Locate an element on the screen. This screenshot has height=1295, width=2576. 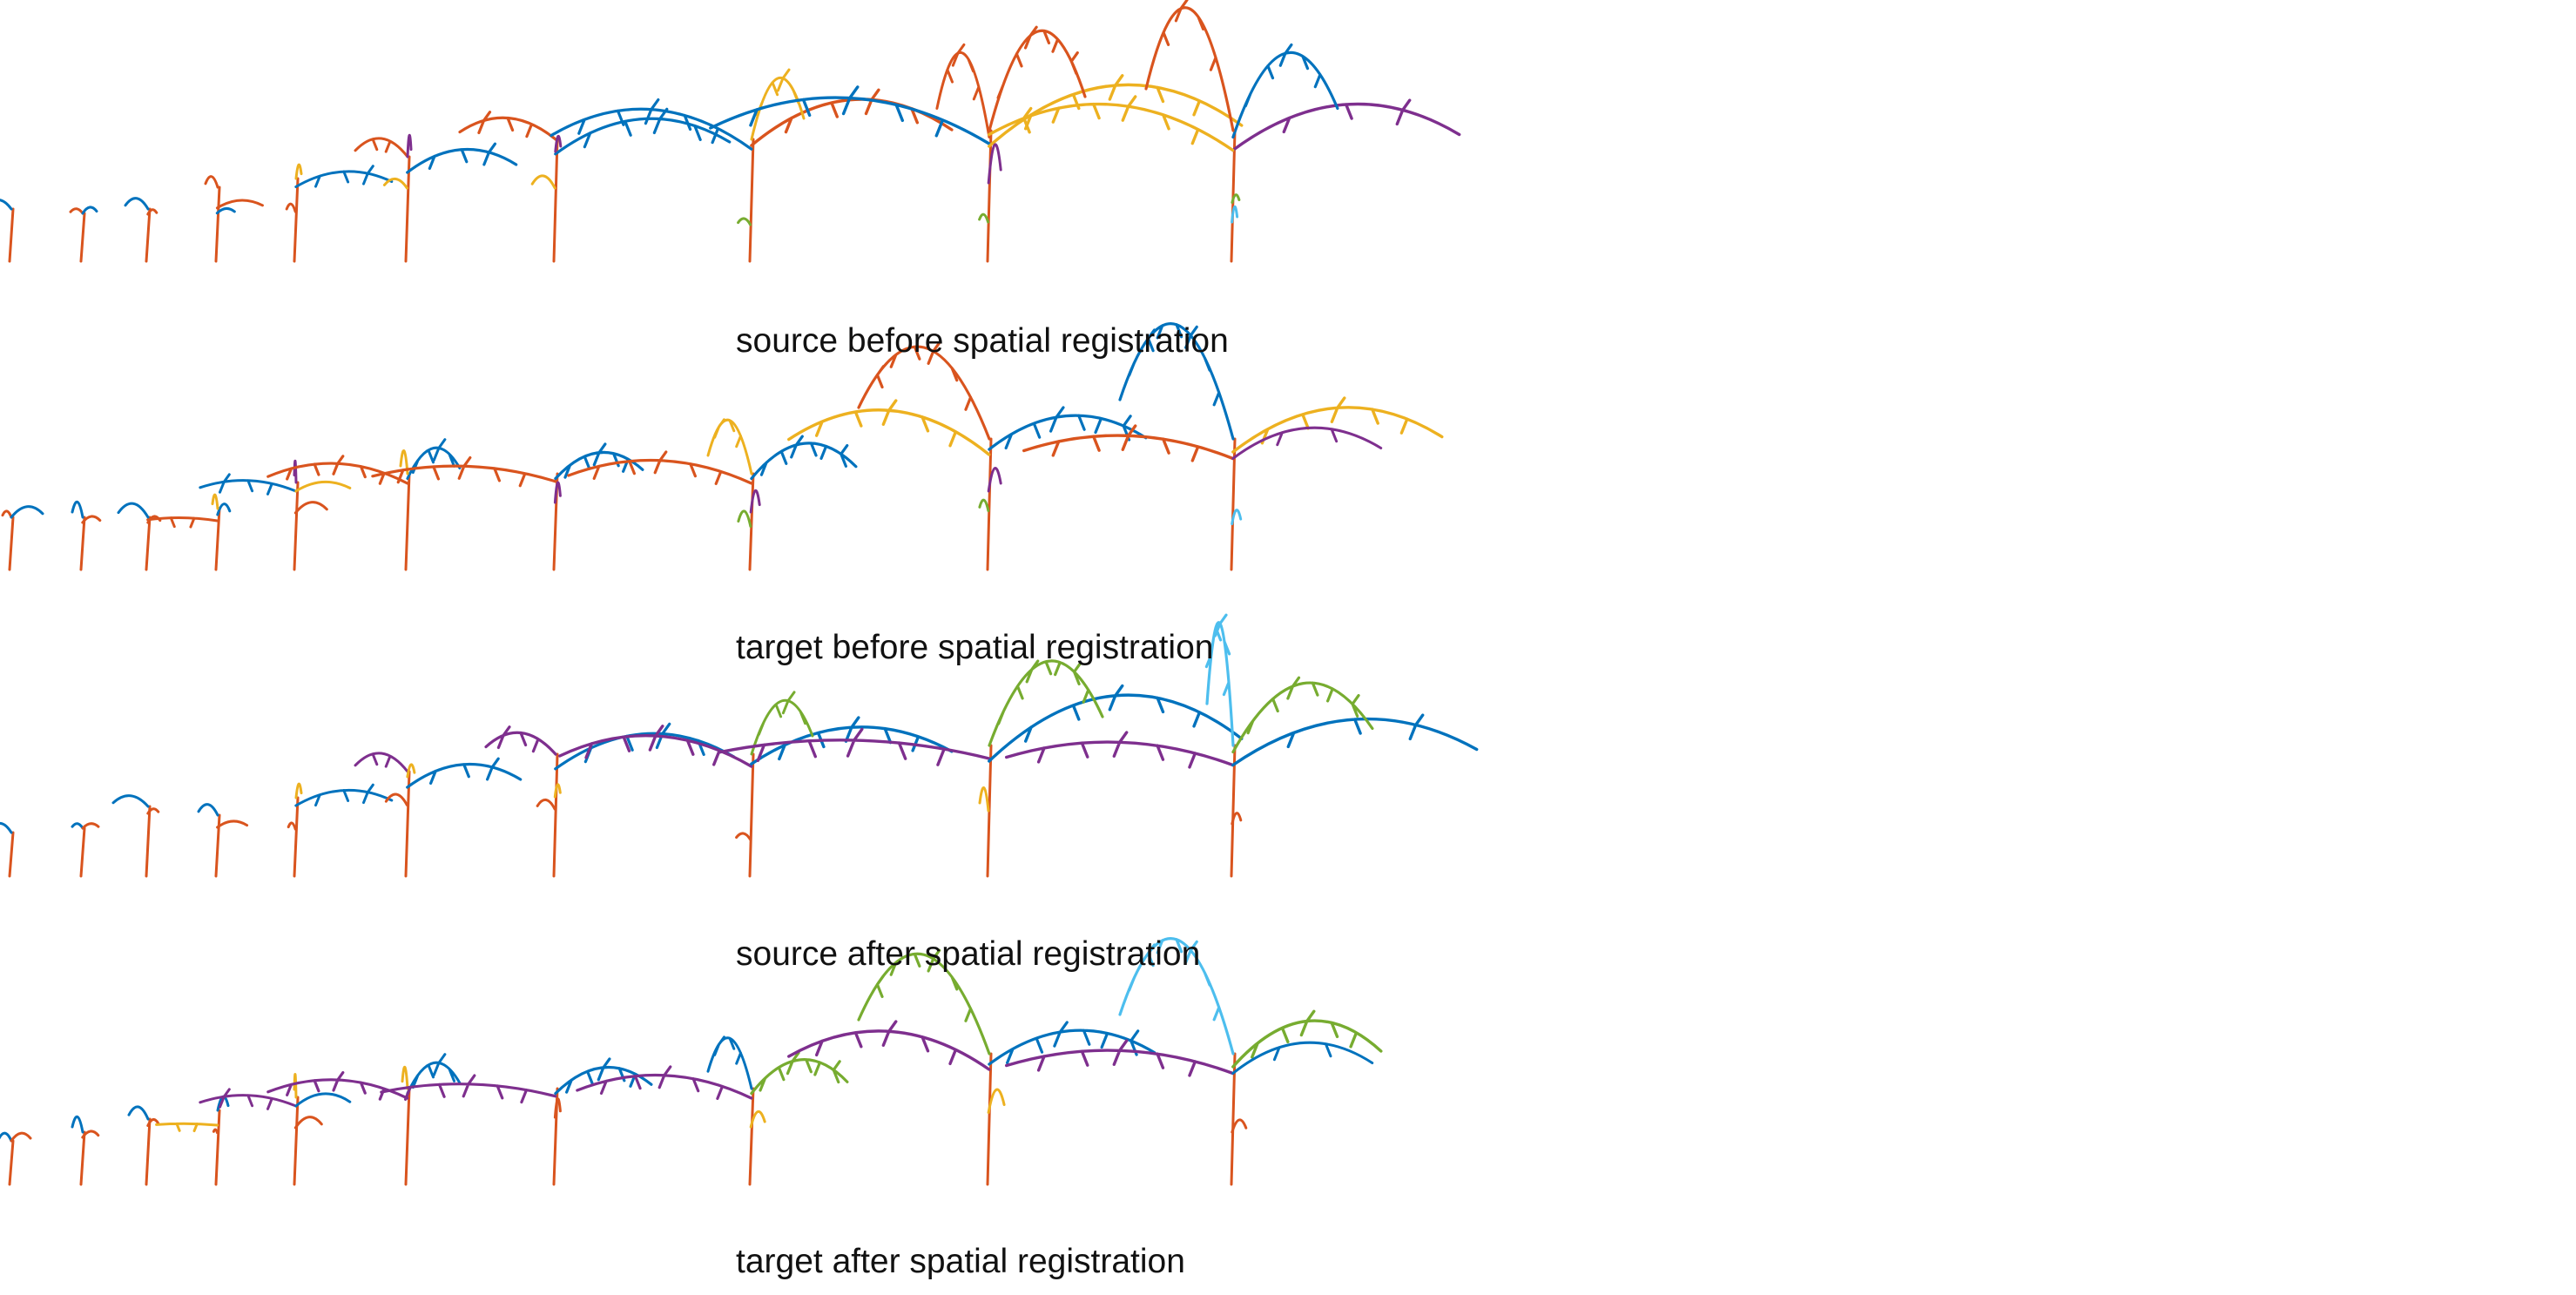
caption-target-before: target before spatial registration is located at coordinates (975, 648).